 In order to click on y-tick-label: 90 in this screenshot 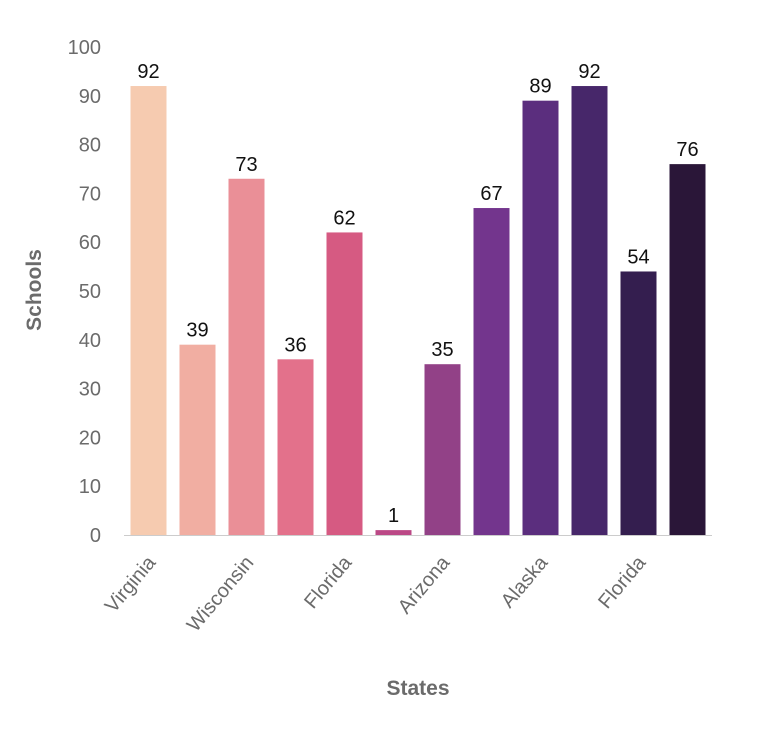, I will do `click(90, 97)`.